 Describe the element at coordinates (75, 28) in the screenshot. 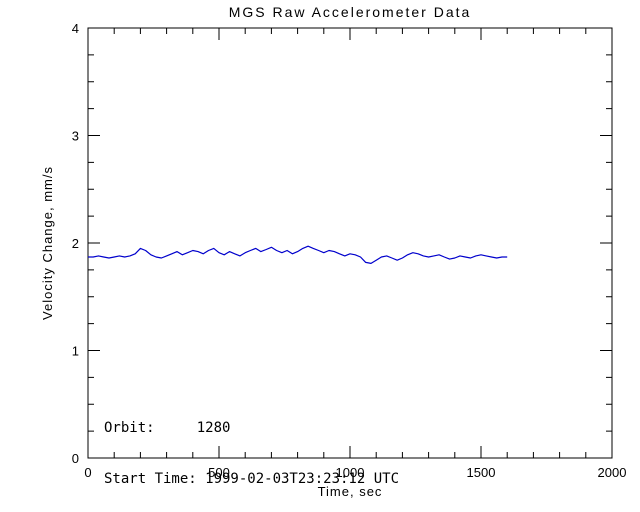

I see `svg-text: 4` at that location.